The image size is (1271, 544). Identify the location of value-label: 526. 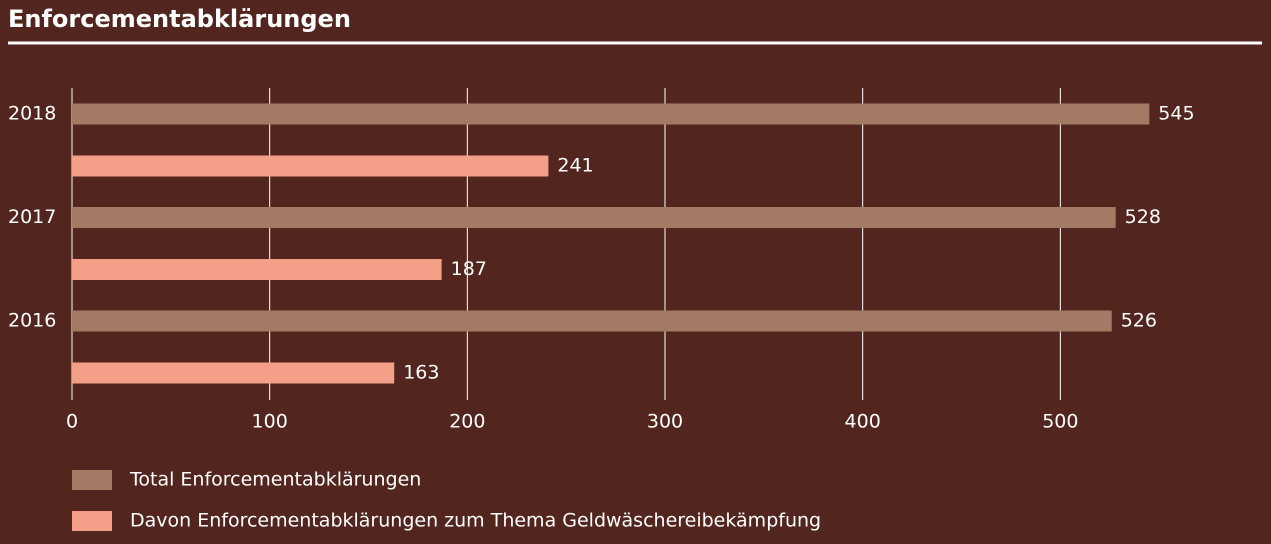
(1139, 321).